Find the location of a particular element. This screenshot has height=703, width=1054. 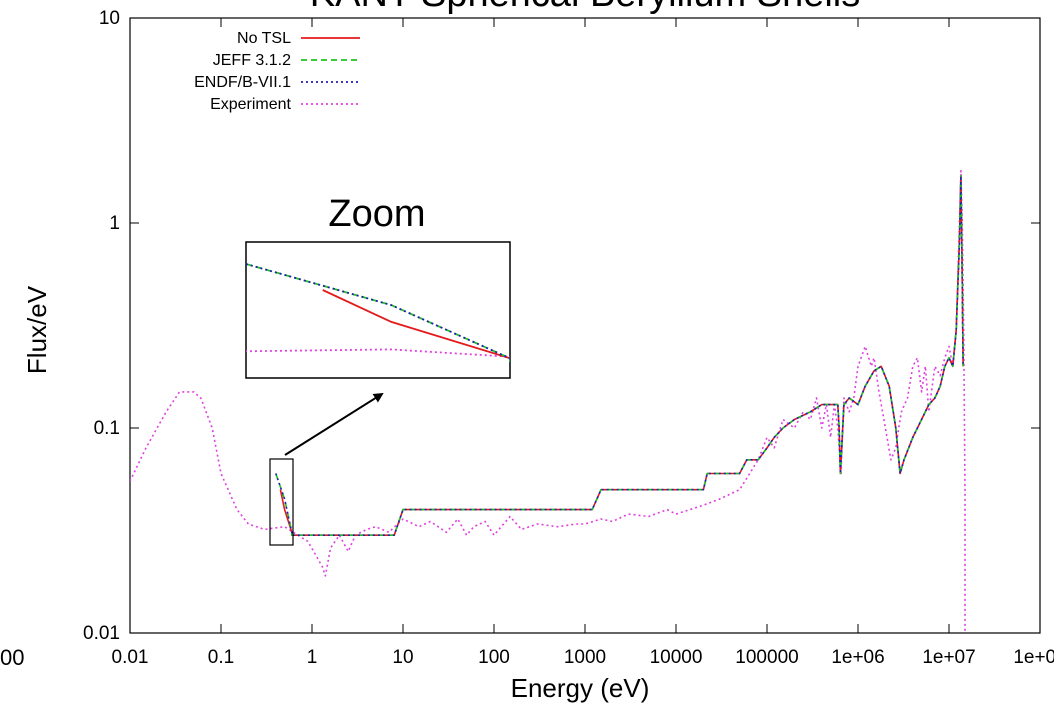

zoom-inset is located at coordinates (378, 313).